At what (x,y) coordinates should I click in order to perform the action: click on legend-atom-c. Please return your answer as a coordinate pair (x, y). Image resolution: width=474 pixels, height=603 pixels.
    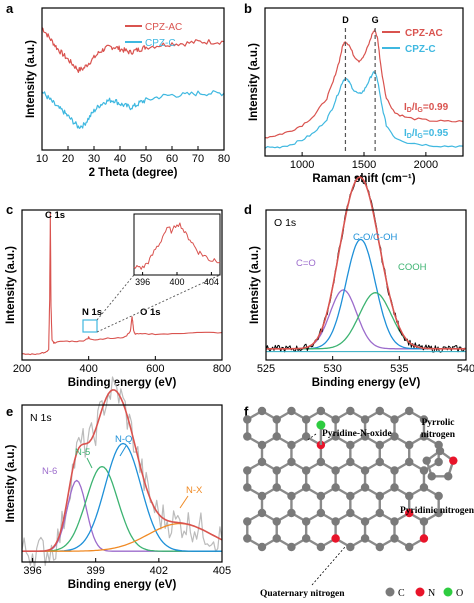
    Looking at the image, I should click on (390, 592).